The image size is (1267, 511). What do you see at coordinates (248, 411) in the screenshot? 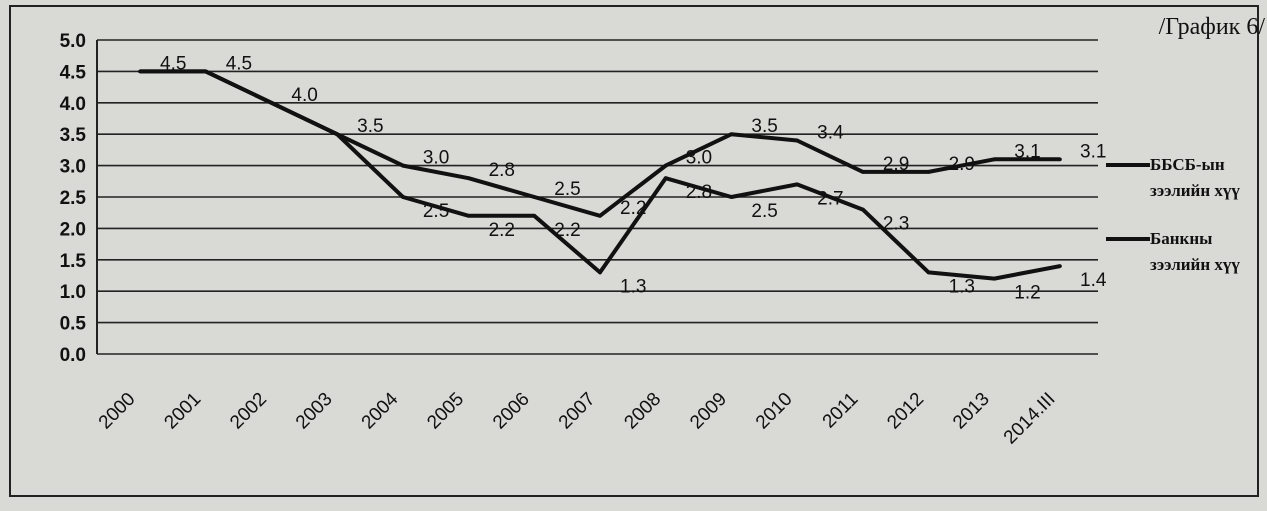
I see `x-tick-label: 2002` at bounding box center [248, 411].